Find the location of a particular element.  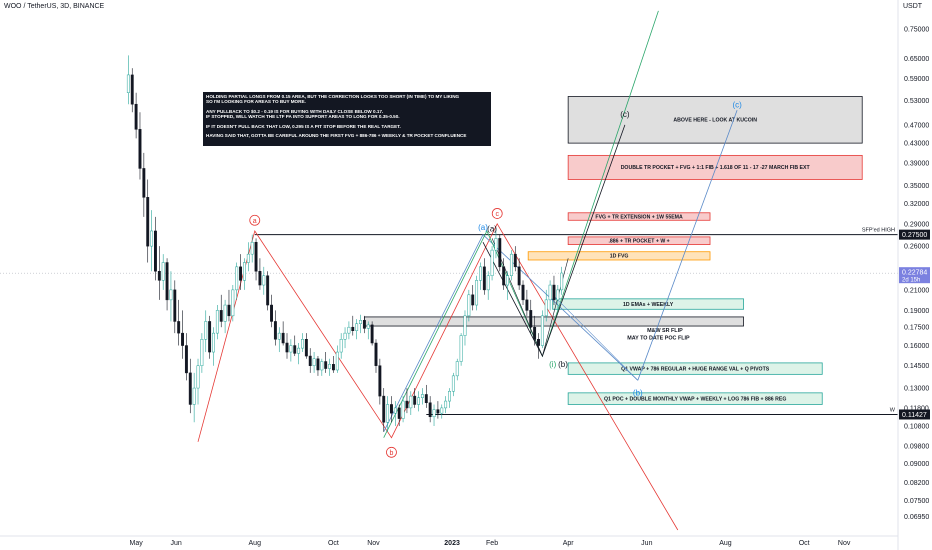

price-tick-label: 0.59000 is located at coordinates (916, 79).